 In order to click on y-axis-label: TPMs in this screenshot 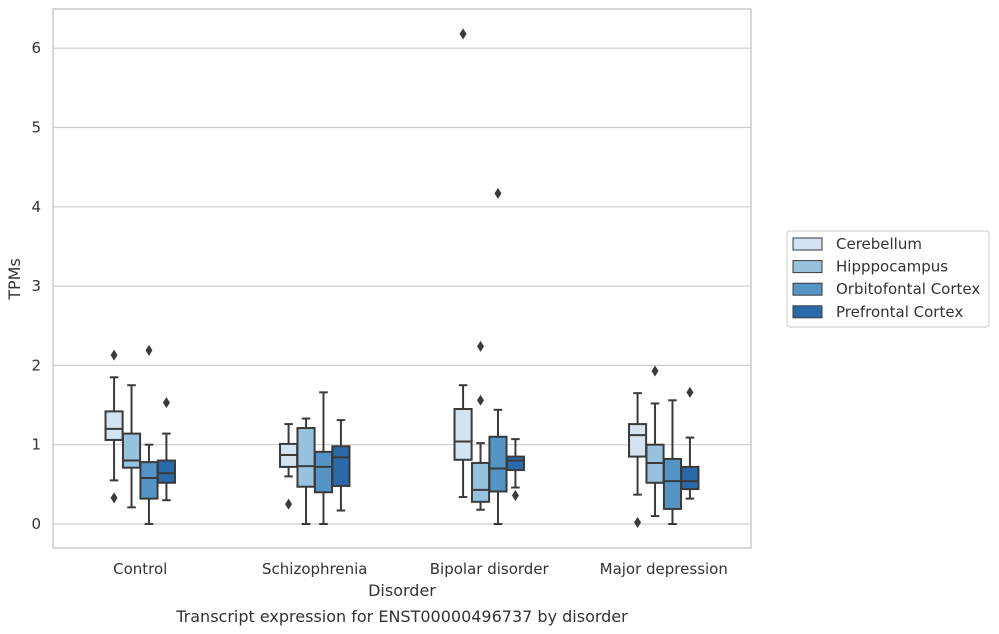, I will do `click(14, 279)`.